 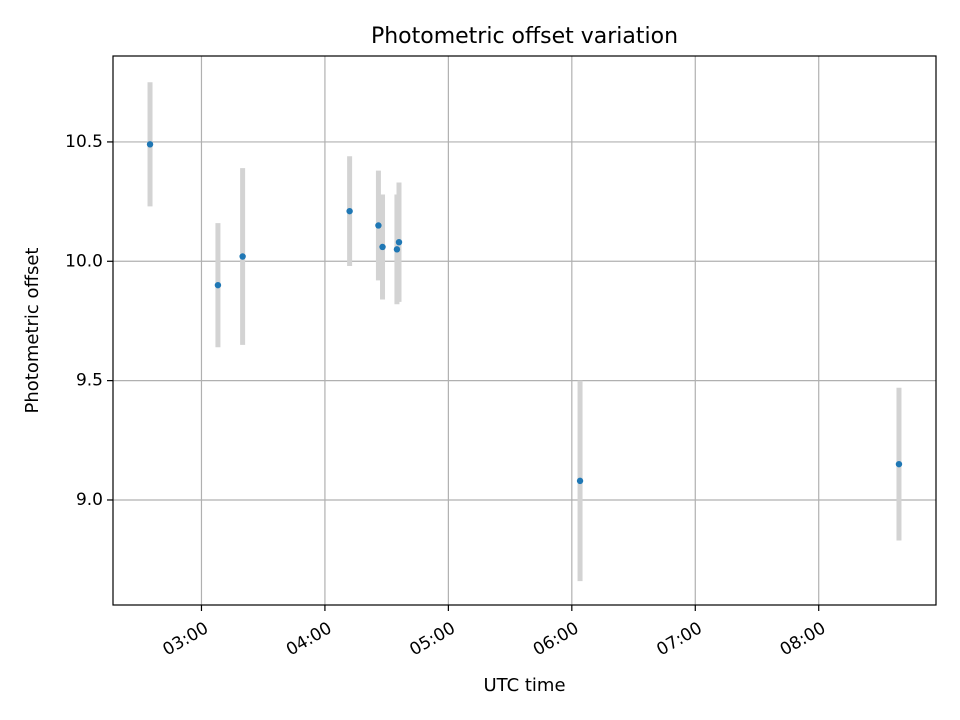 What do you see at coordinates (84, 261) in the screenshot?
I see `y-tick-label: 10.0` at bounding box center [84, 261].